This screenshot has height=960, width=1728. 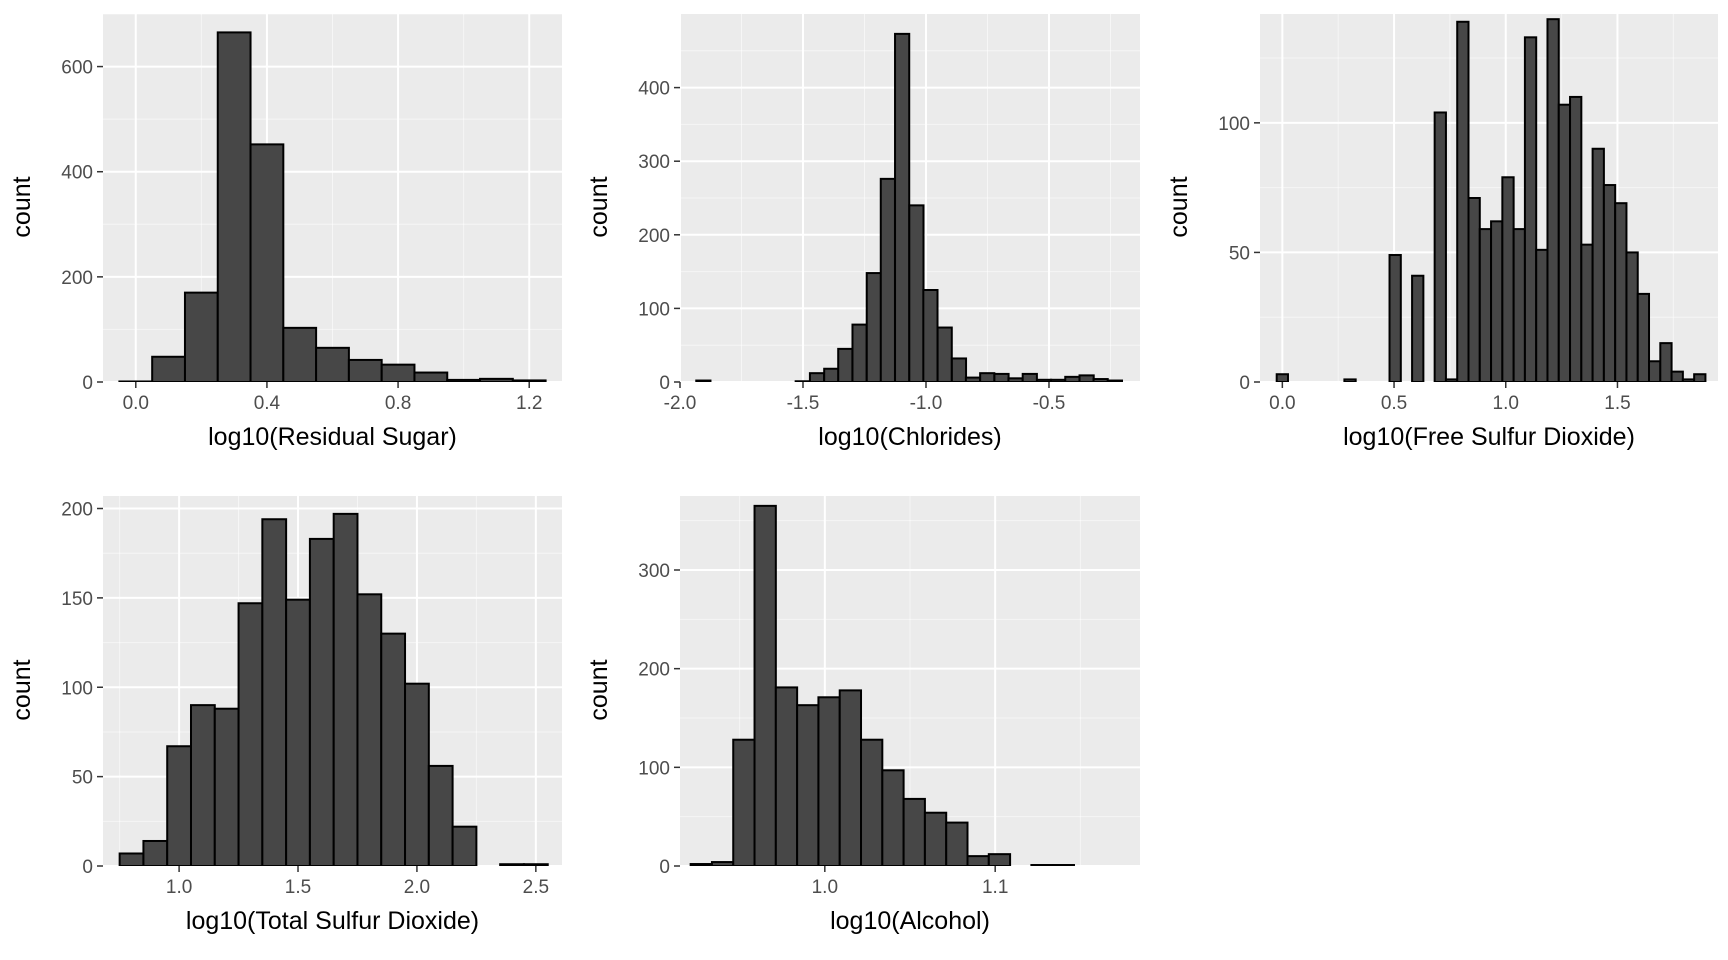 What do you see at coordinates (82, 778) in the screenshot?
I see `y-tick-label: 50` at bounding box center [82, 778].